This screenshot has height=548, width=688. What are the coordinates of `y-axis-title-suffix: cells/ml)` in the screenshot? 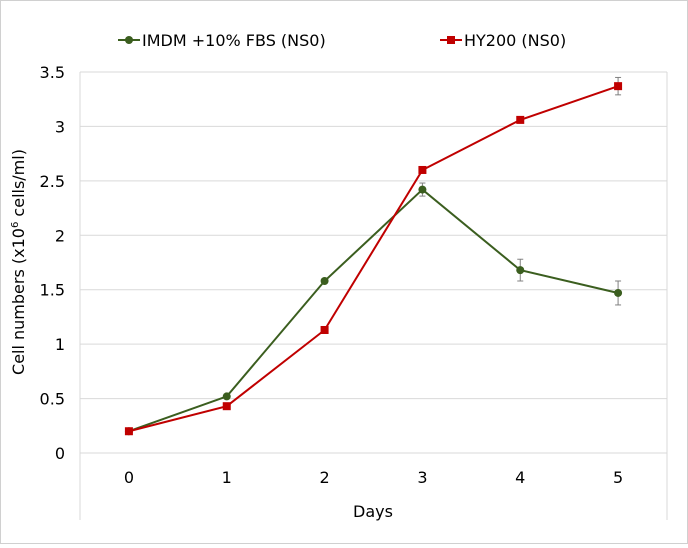 It's located at (18, 185).